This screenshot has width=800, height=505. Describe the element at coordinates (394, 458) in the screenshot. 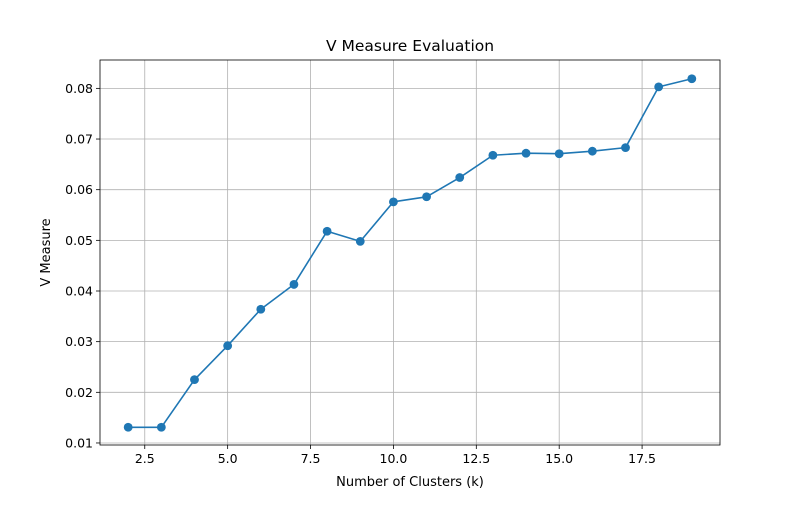

I see `x-tick-label: 10.0` at that location.